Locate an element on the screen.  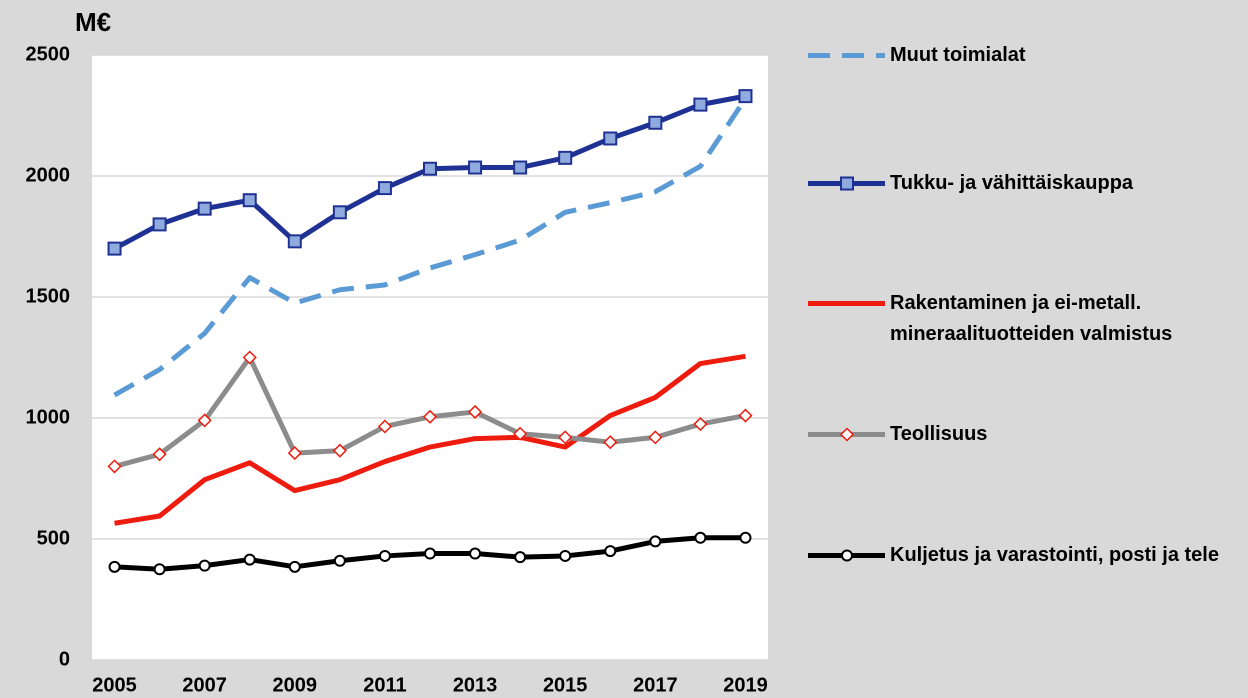
x-tick-label: 2005 is located at coordinates (114, 685).